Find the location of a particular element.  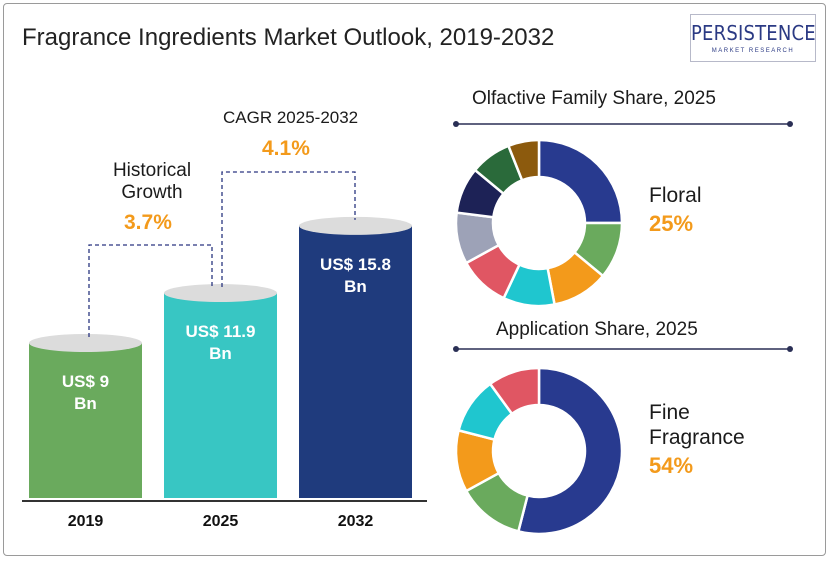

olfactive-chart-title: Olfactive Family Share, 2025 is located at coordinates (594, 98).